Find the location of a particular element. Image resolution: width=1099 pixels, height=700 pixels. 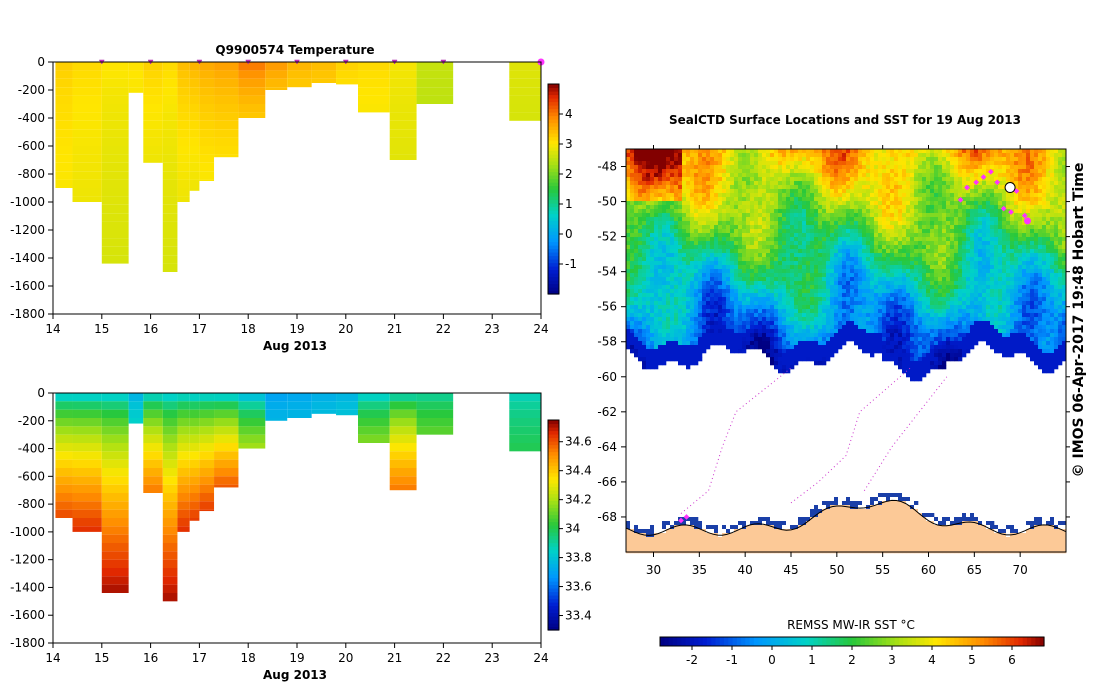

y-tick-label: -1000 is located at coordinates (27, 202).